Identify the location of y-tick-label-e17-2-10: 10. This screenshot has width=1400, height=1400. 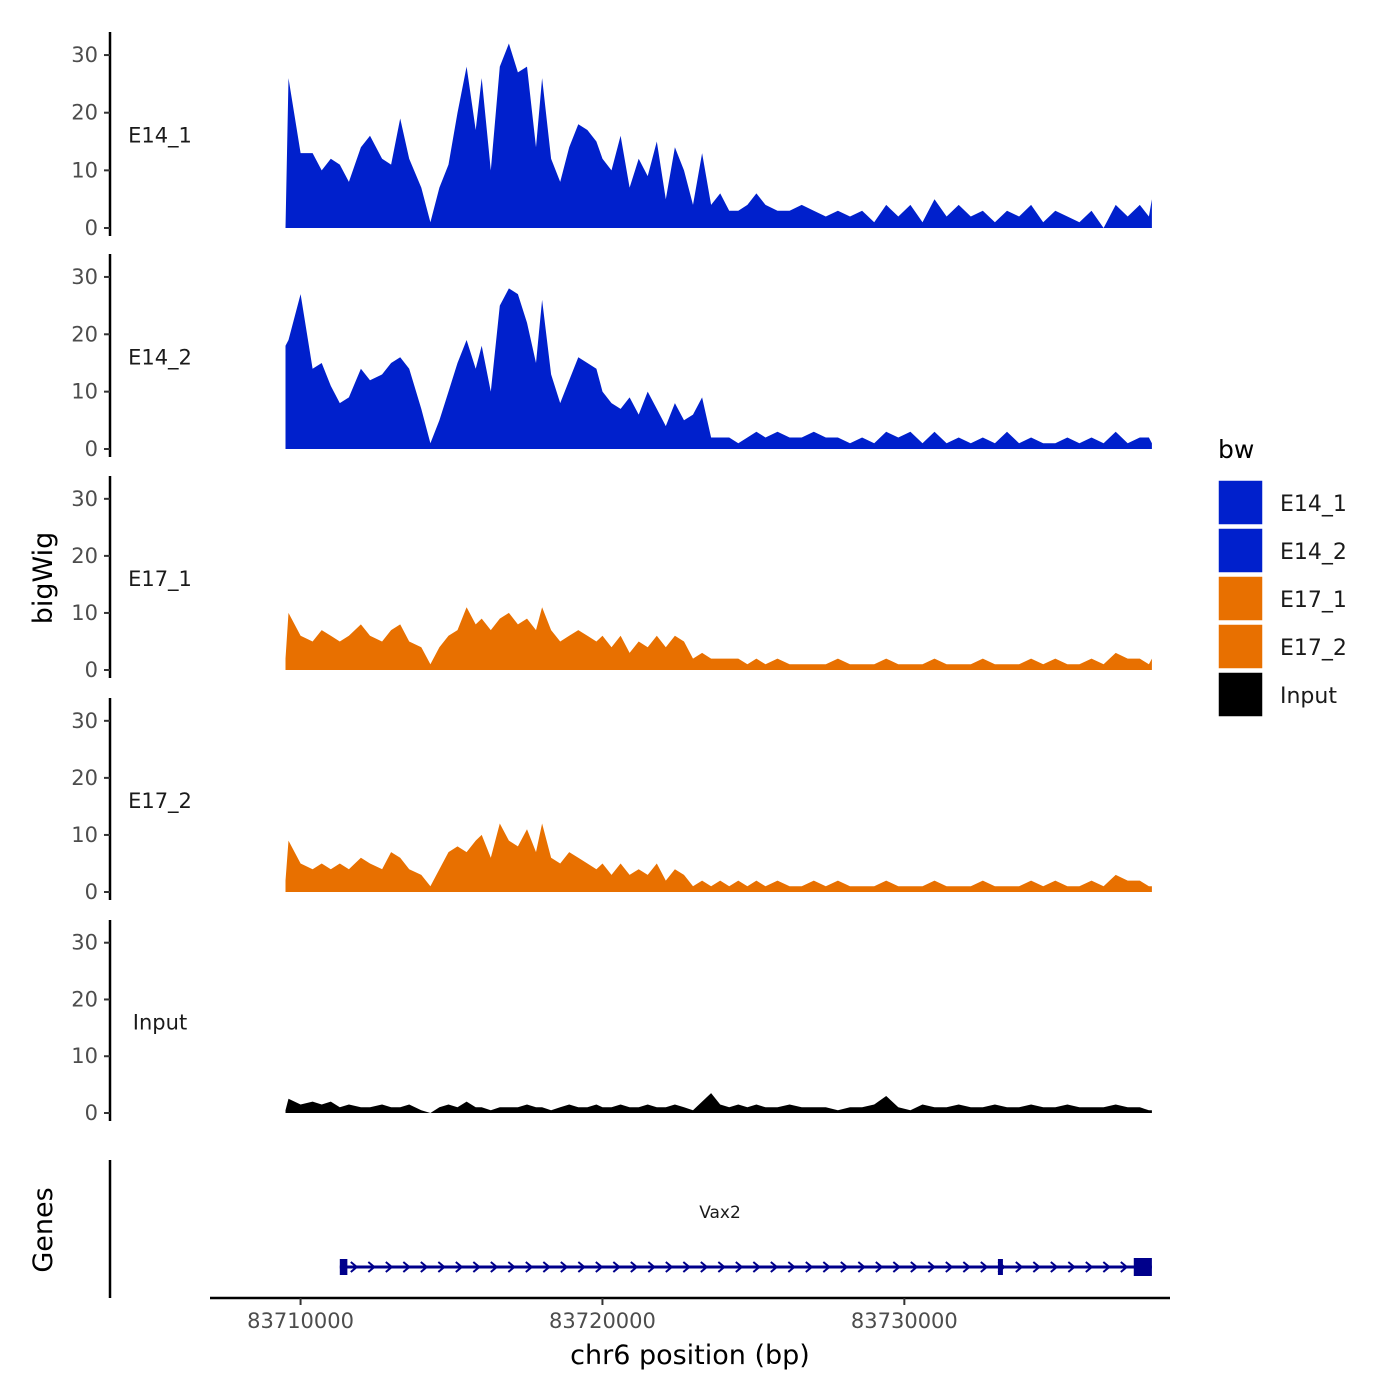
(84, 835).